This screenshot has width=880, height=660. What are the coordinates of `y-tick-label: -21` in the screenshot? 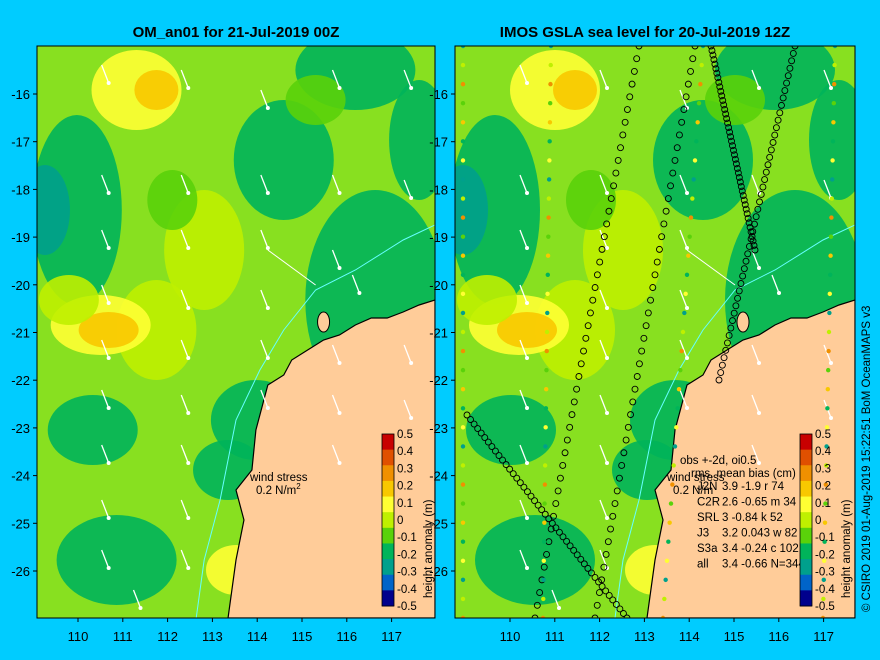 It's located at (438, 333).